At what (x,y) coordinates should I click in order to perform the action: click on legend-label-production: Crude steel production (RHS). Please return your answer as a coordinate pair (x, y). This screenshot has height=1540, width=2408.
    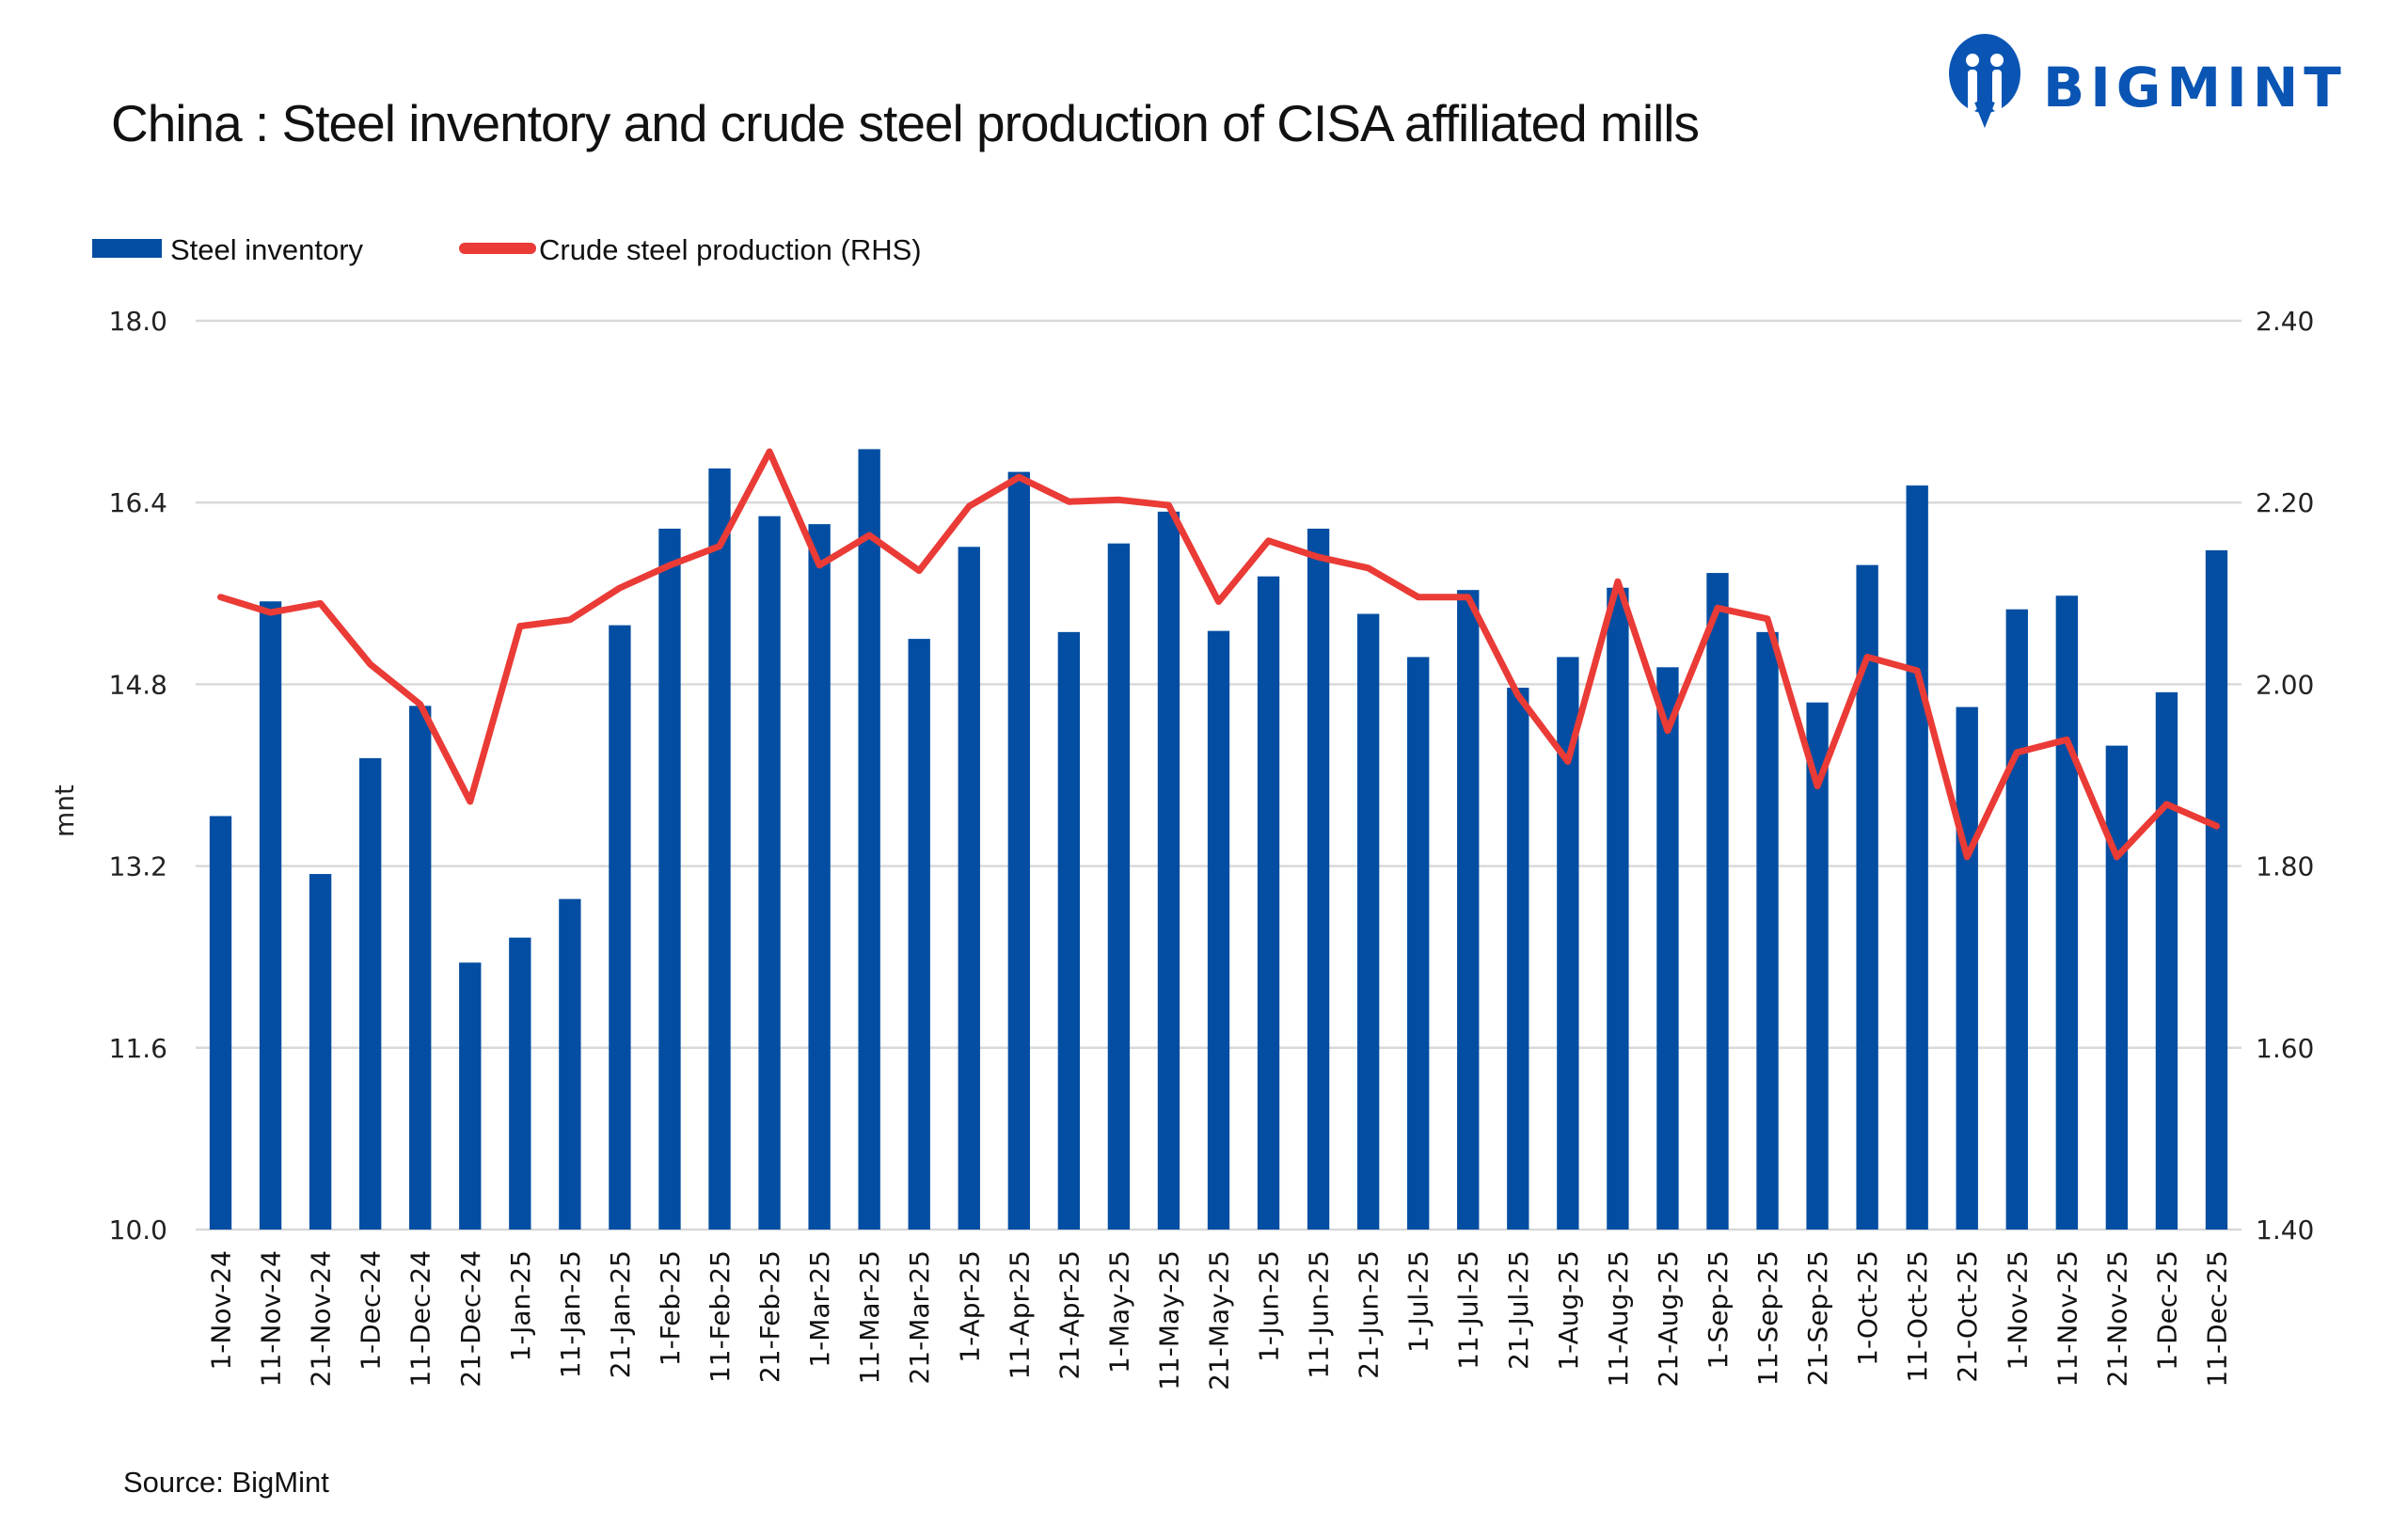
    Looking at the image, I should click on (731, 249).